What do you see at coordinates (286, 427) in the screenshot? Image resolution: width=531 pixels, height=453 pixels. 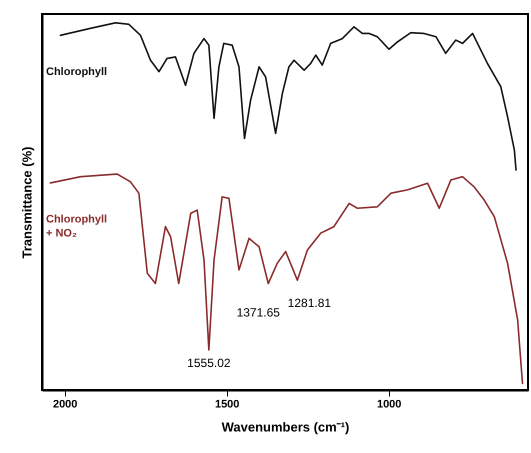 I see `x-axis-title: Wavenumbers (cm⁻¹)` at bounding box center [286, 427].